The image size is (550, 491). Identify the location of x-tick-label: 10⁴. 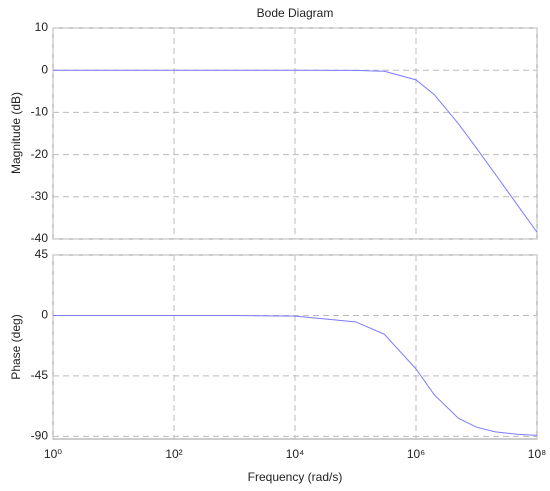
(295, 454).